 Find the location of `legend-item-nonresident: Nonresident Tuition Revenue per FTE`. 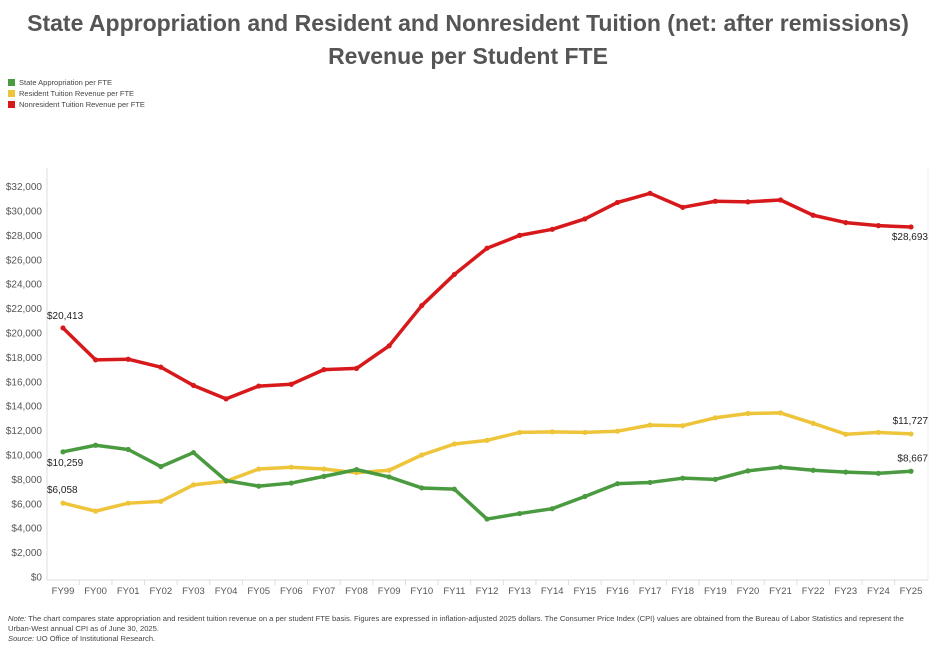

legend-item-nonresident: Nonresident Tuition Revenue per FTE is located at coordinates (76, 104).